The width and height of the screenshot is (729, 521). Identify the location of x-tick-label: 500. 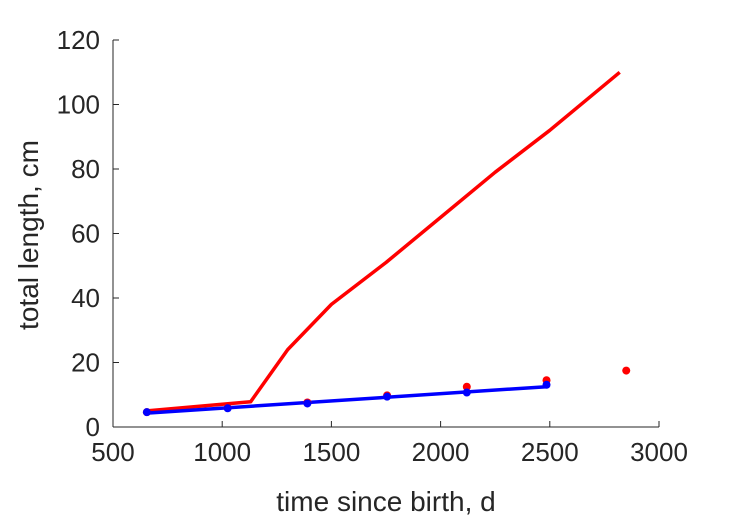
(112, 452).